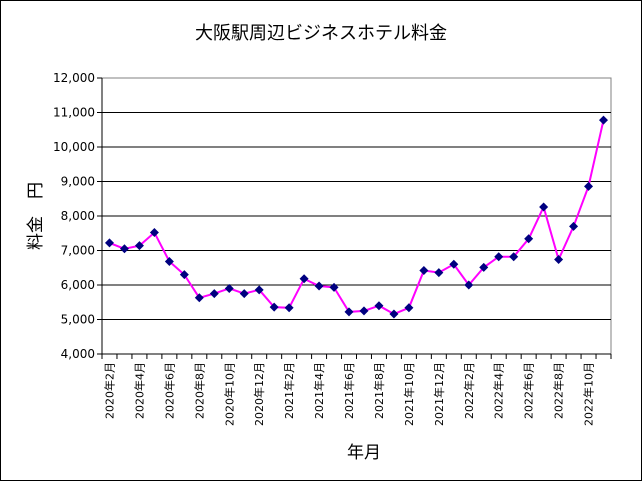  Describe the element at coordinates (109, 390) in the screenshot. I see `x-tick-label: 2020年2月` at that location.